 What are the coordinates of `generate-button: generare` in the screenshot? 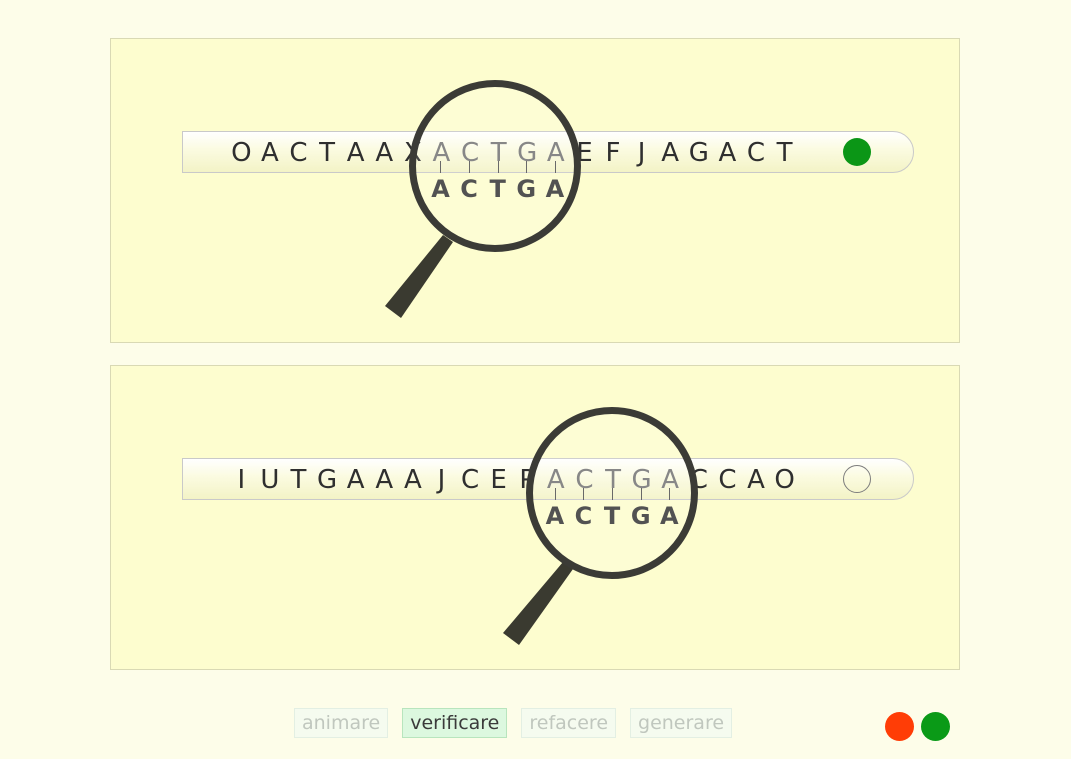 It's located at (681, 723).